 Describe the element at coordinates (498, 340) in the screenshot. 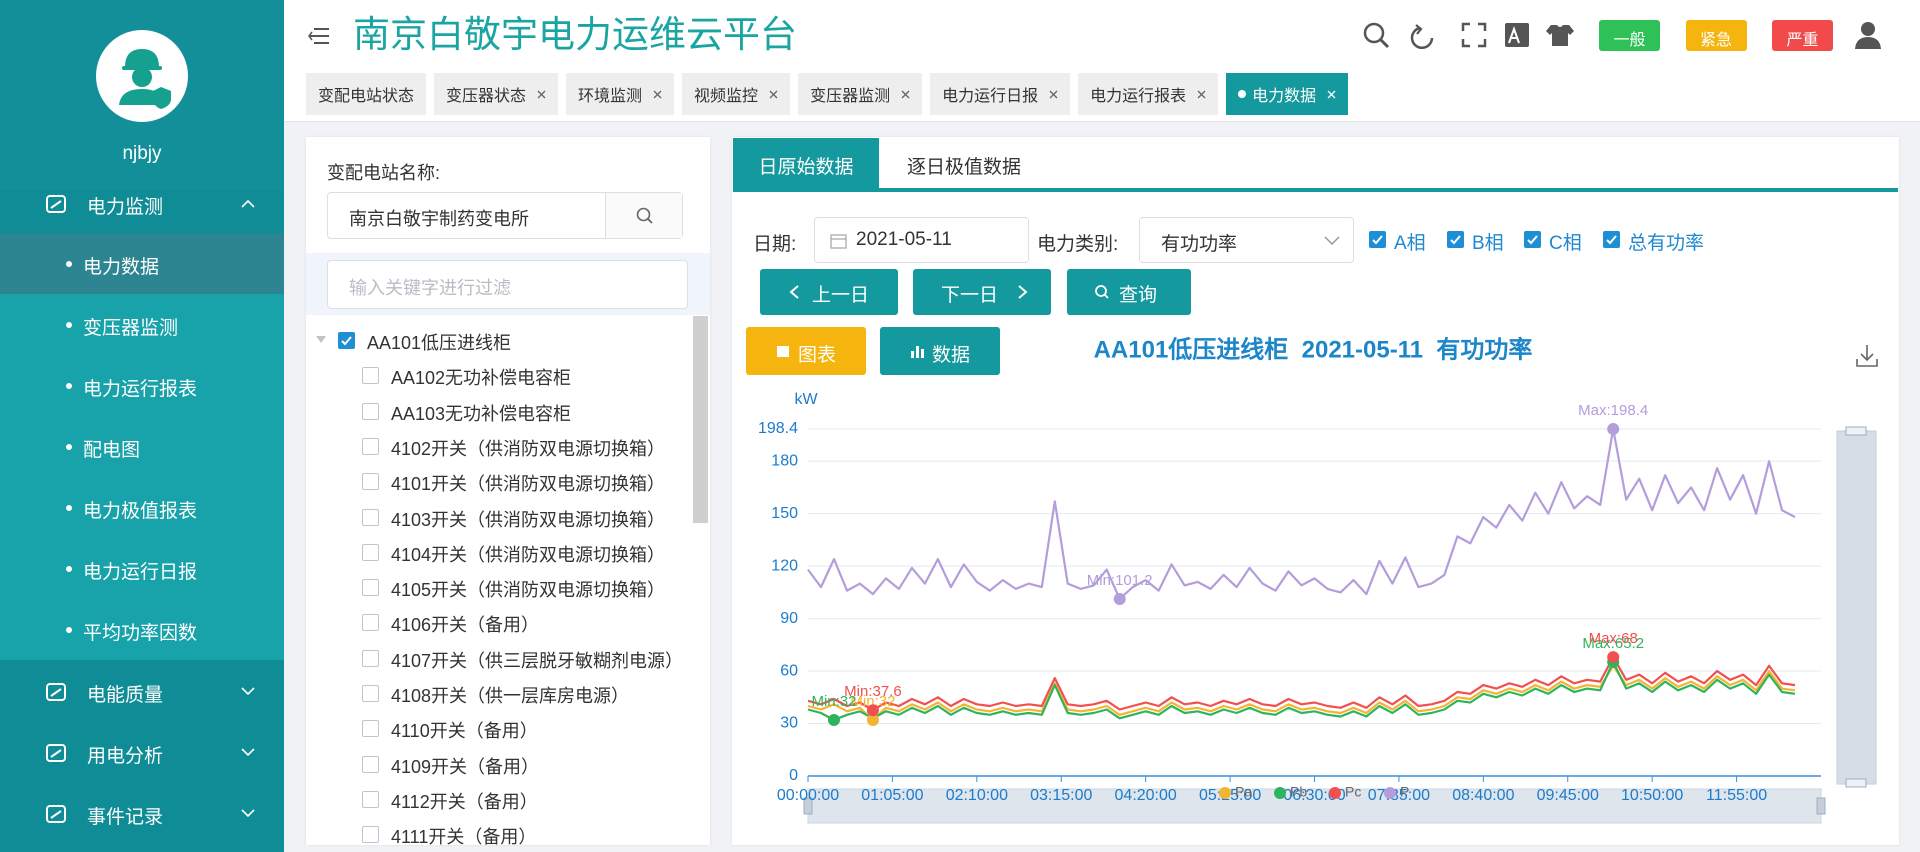

I see `tree-node: AA101低压进线柜` at that location.